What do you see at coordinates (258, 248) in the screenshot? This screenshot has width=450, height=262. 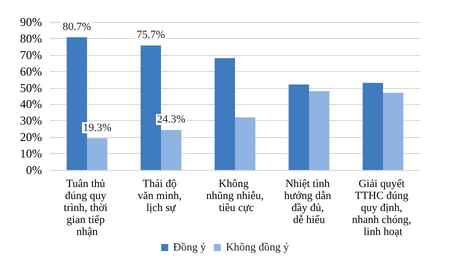 I see `legend-label: Không đồng ý` at bounding box center [258, 248].